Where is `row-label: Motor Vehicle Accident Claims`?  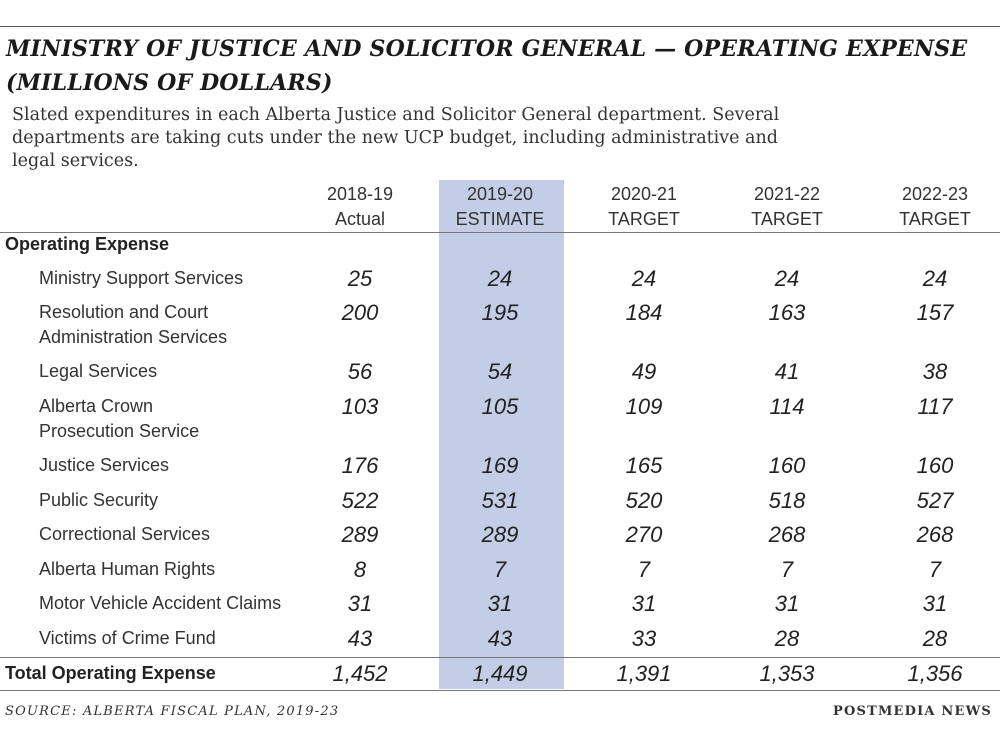
row-label: Motor Vehicle Accident Claims is located at coordinates (160, 603).